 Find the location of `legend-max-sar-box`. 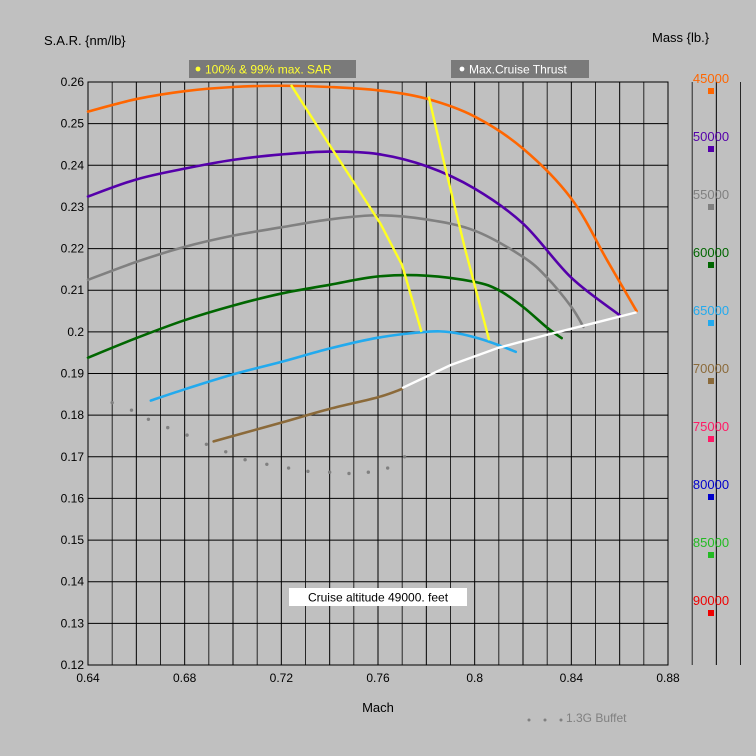

legend-max-sar-box is located at coordinates (272, 69).